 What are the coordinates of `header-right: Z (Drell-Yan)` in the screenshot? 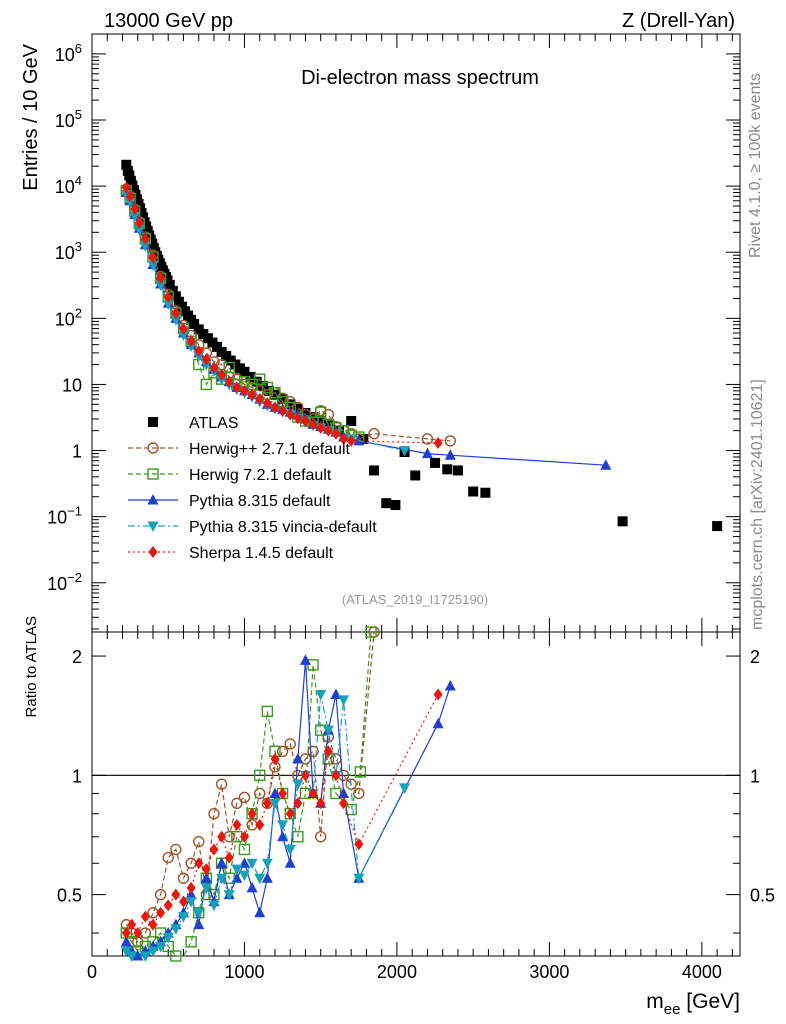 It's located at (678, 21).